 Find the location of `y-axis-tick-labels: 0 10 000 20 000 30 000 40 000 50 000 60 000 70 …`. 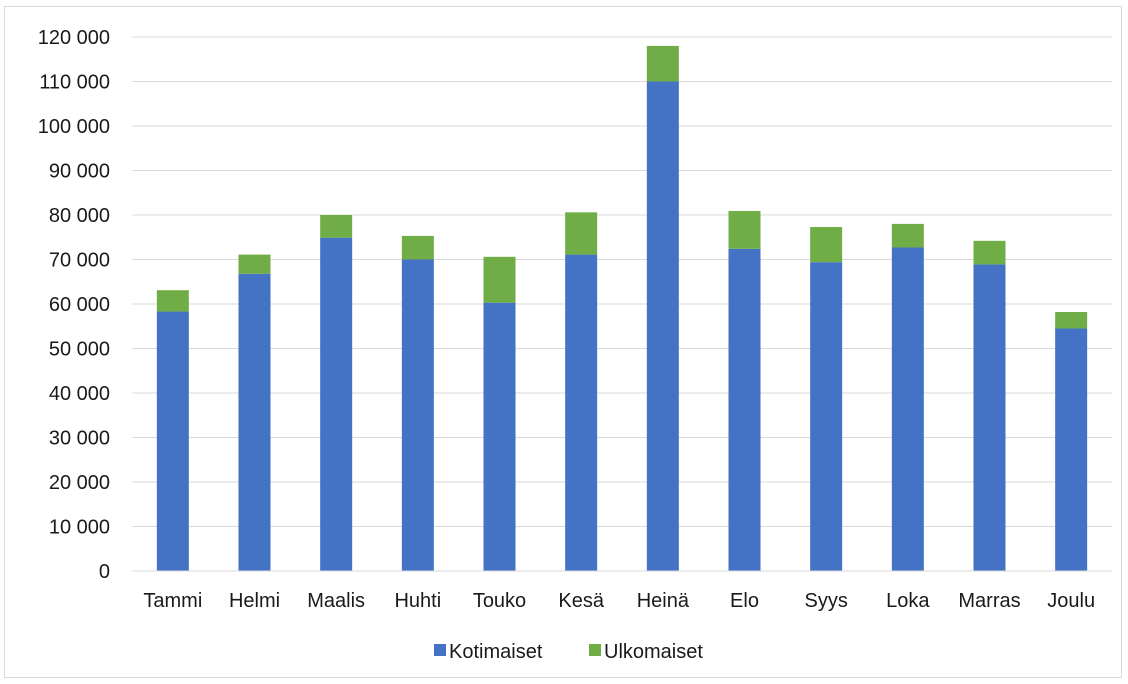

y-axis-tick-labels: 0 10 000 20 000 30 000 40 000 50 000 60 000 70 … is located at coordinates (74, 305).